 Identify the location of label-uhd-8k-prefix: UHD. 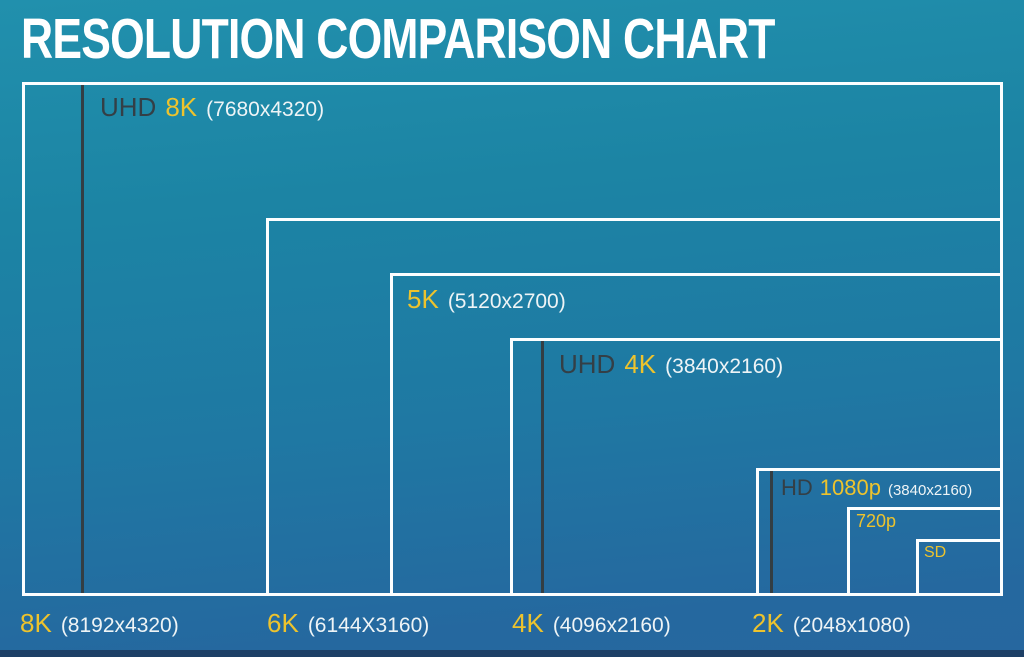
(128, 107).